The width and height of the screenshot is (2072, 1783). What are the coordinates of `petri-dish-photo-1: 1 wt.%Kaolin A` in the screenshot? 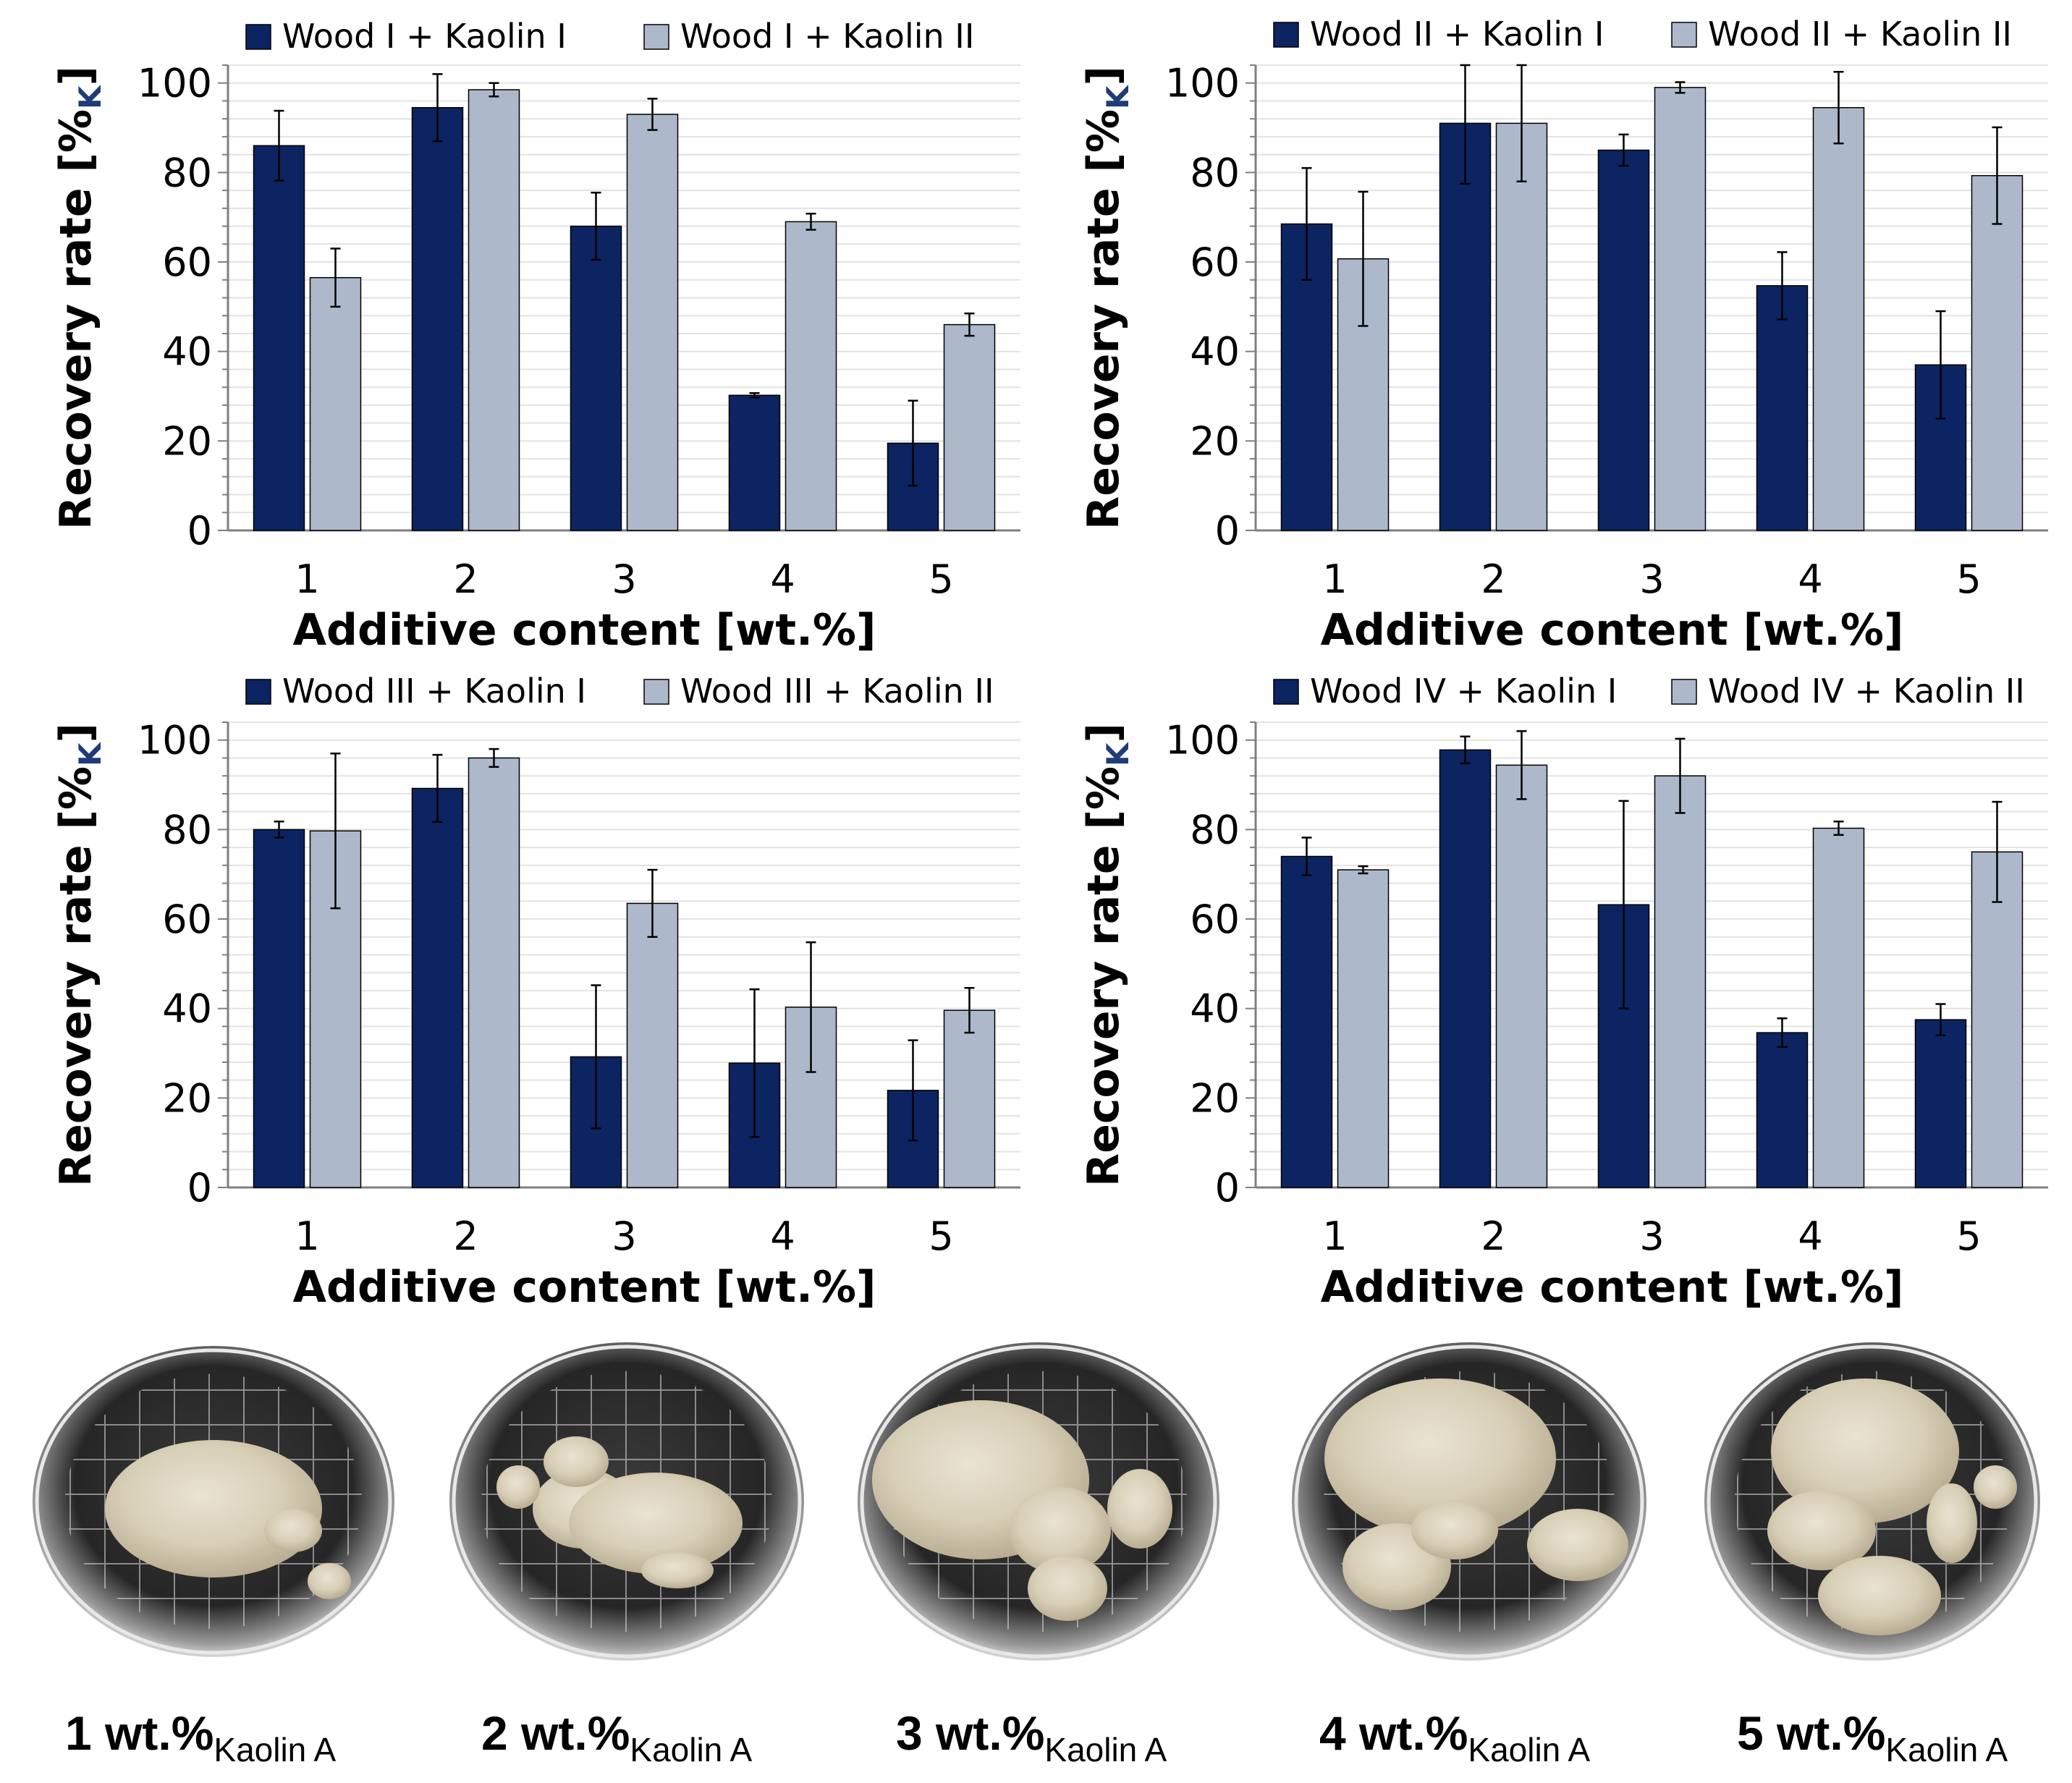 It's located at (213, 1557).